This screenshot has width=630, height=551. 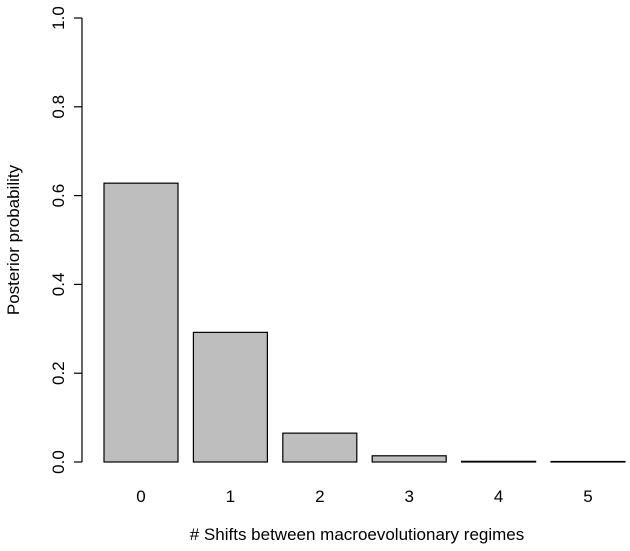 What do you see at coordinates (66, 240) in the screenshot?
I see `y-axis: 0.0 0.2 0.4 0.6 0.8 1.0` at bounding box center [66, 240].